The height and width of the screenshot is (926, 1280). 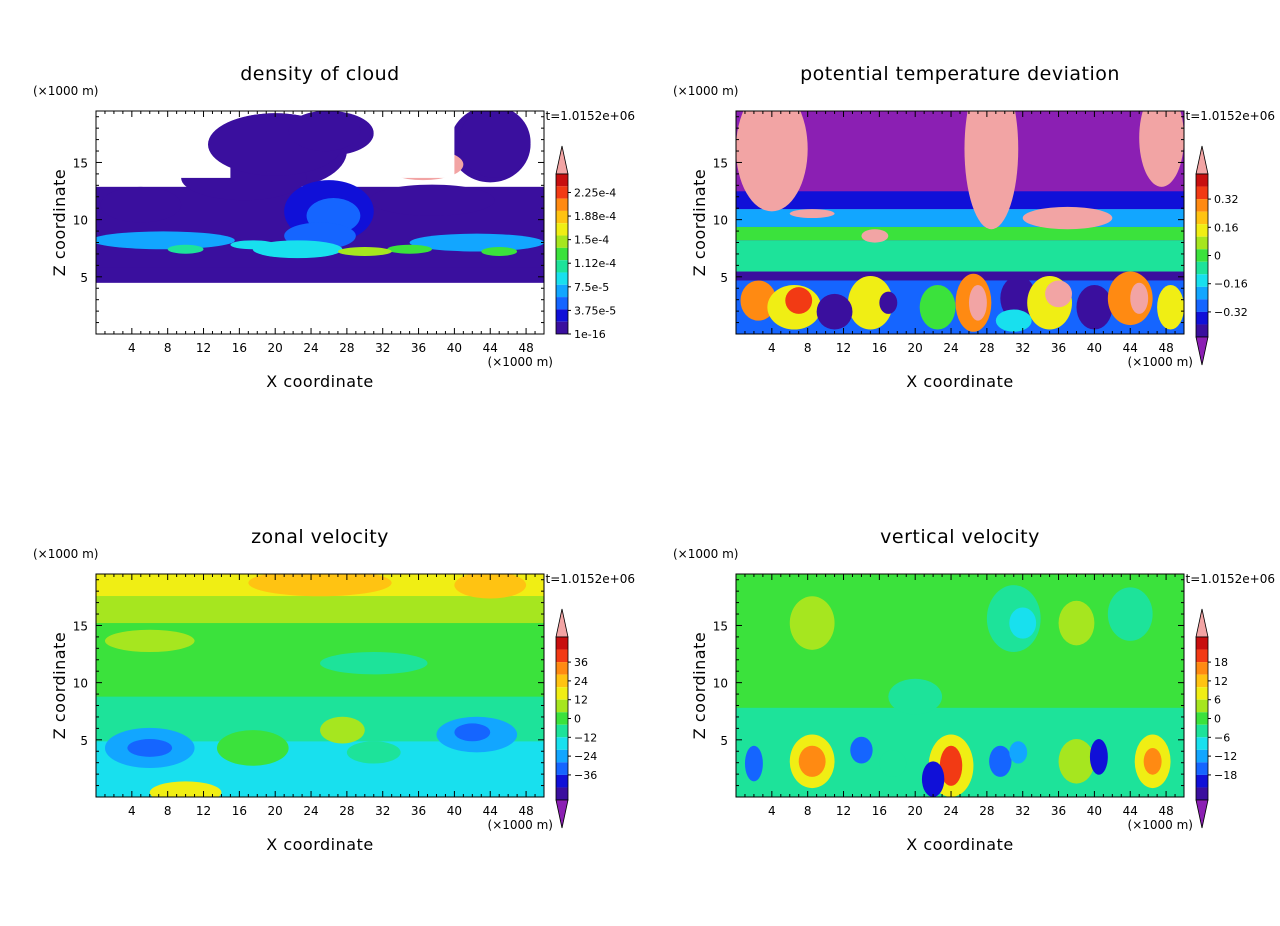 I want to click on x-tick-label: 20, so click(x=275, y=348).